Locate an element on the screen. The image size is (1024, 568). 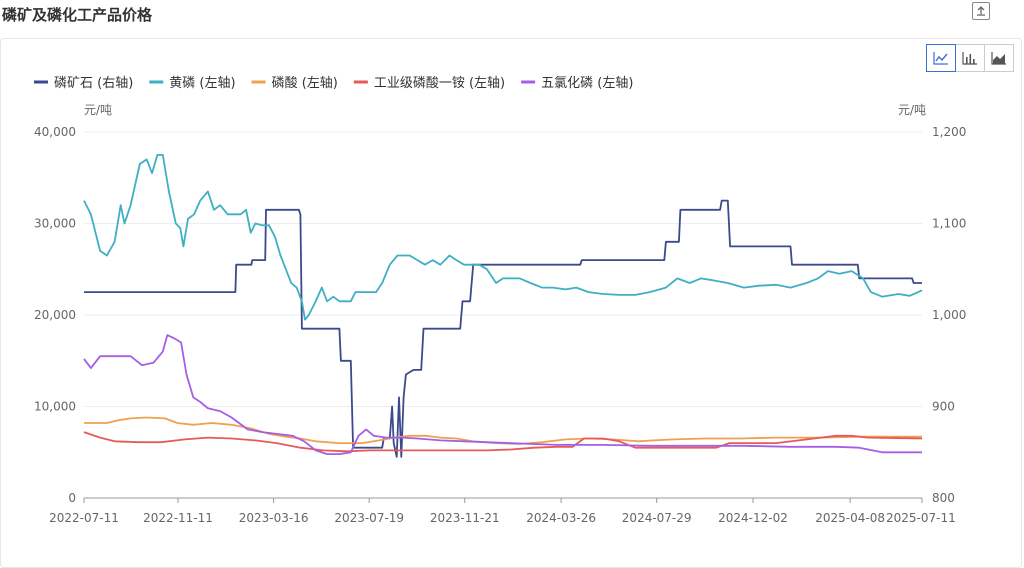
x-tick-label: 2023-11-21 is located at coordinates (465, 518).